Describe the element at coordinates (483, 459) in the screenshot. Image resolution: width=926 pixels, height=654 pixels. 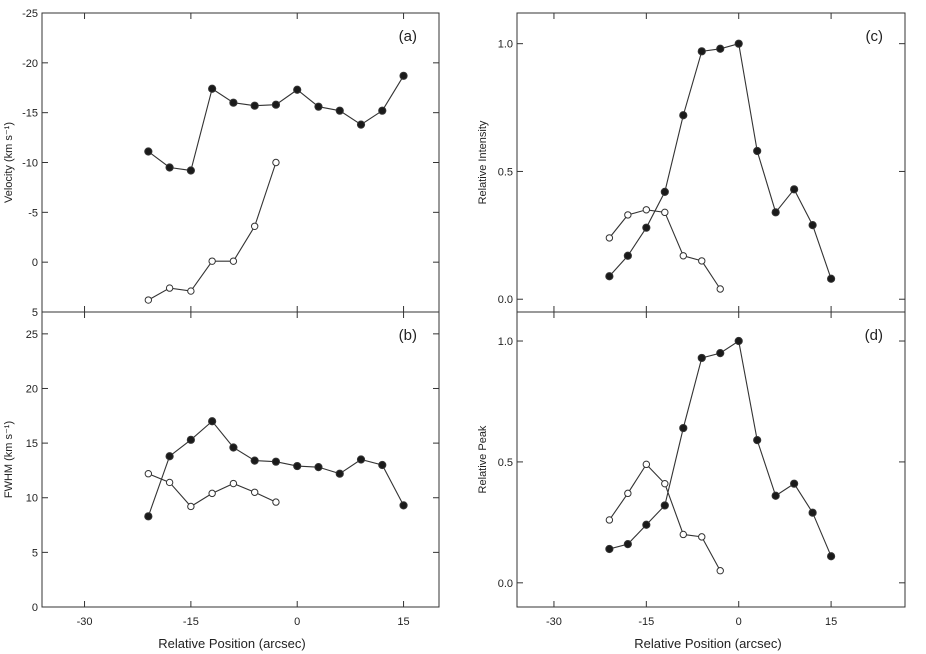
I see `panel-d-y-axis-label: Relative Peak` at that location.